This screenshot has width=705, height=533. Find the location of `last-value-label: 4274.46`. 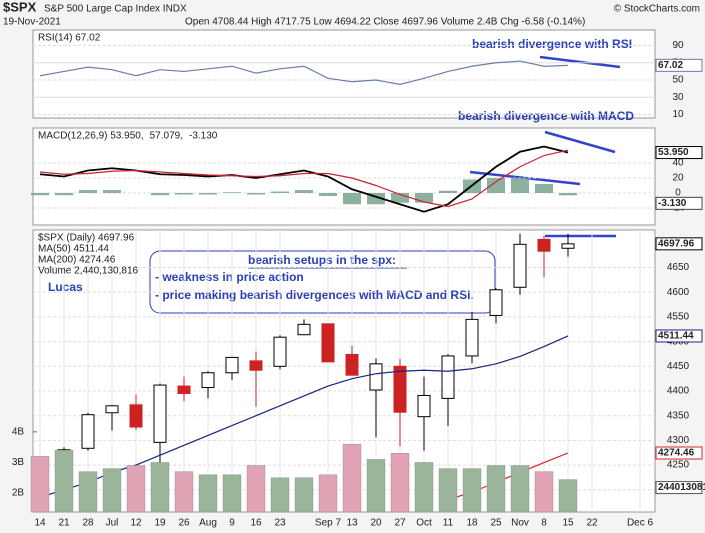

last-value-label: 4274.46 is located at coordinates (676, 453).